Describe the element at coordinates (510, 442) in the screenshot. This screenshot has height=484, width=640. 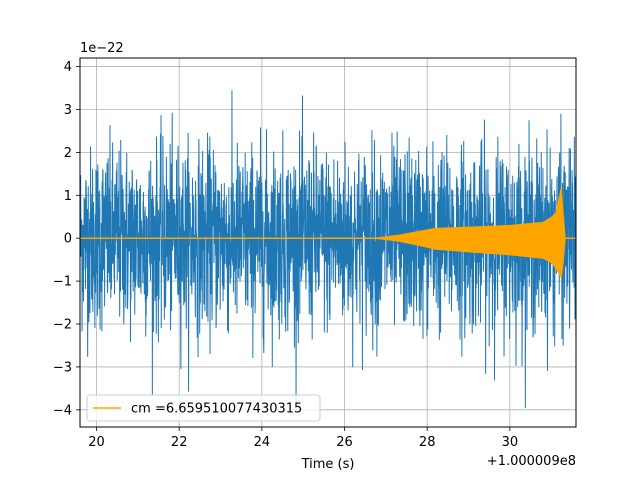
I see `x-tick-label: 30` at that location.